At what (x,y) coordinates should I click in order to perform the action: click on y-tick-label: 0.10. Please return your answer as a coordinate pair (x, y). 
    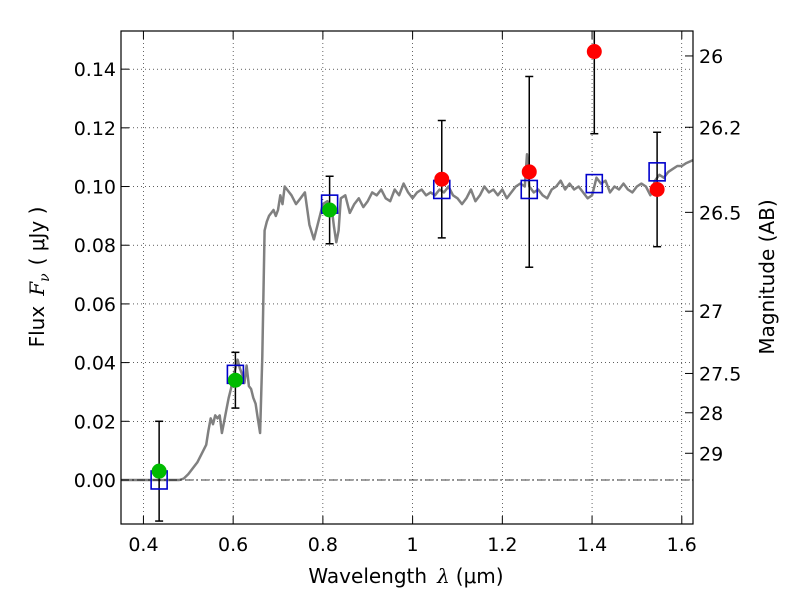
    Looking at the image, I should click on (95, 188).